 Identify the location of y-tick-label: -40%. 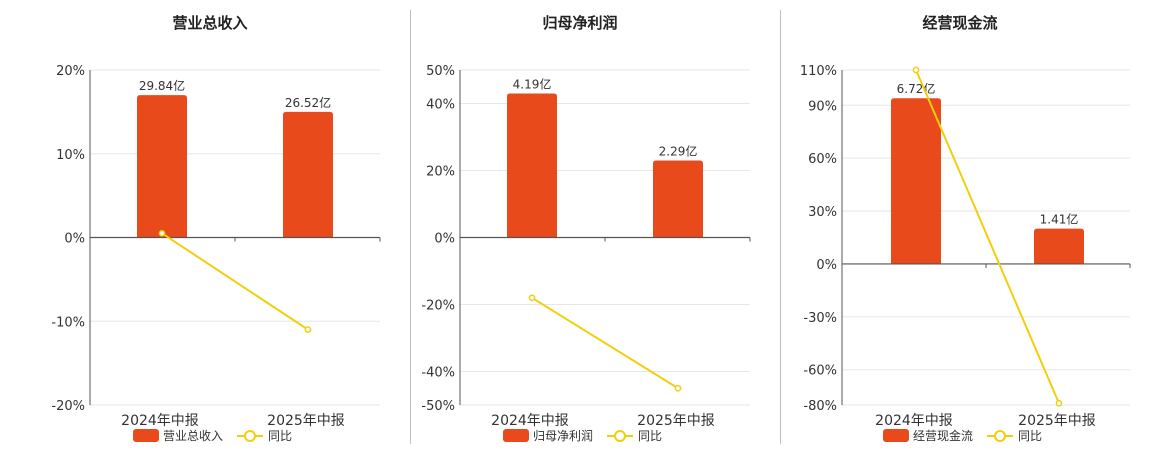
(438, 373).